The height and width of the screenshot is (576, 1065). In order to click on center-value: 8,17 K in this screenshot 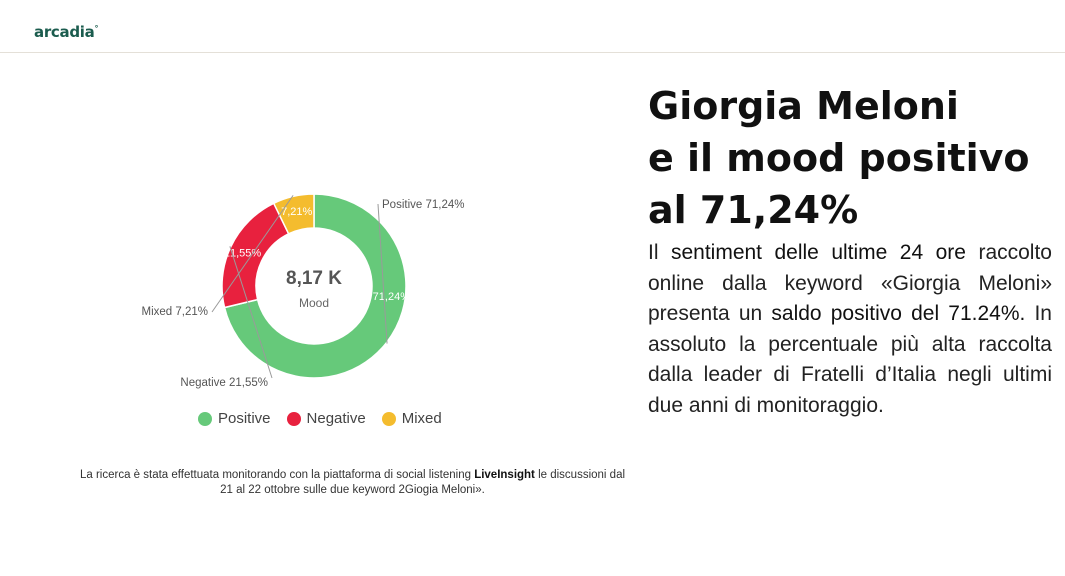, I will do `click(314, 278)`.